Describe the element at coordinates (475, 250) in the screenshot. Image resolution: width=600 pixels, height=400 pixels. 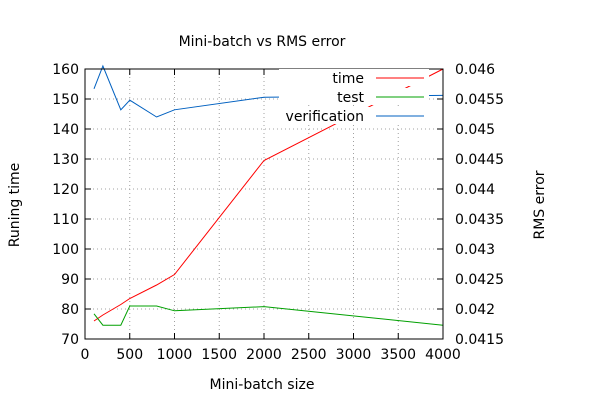
I see `y2-tick-label: 0.043` at that location.